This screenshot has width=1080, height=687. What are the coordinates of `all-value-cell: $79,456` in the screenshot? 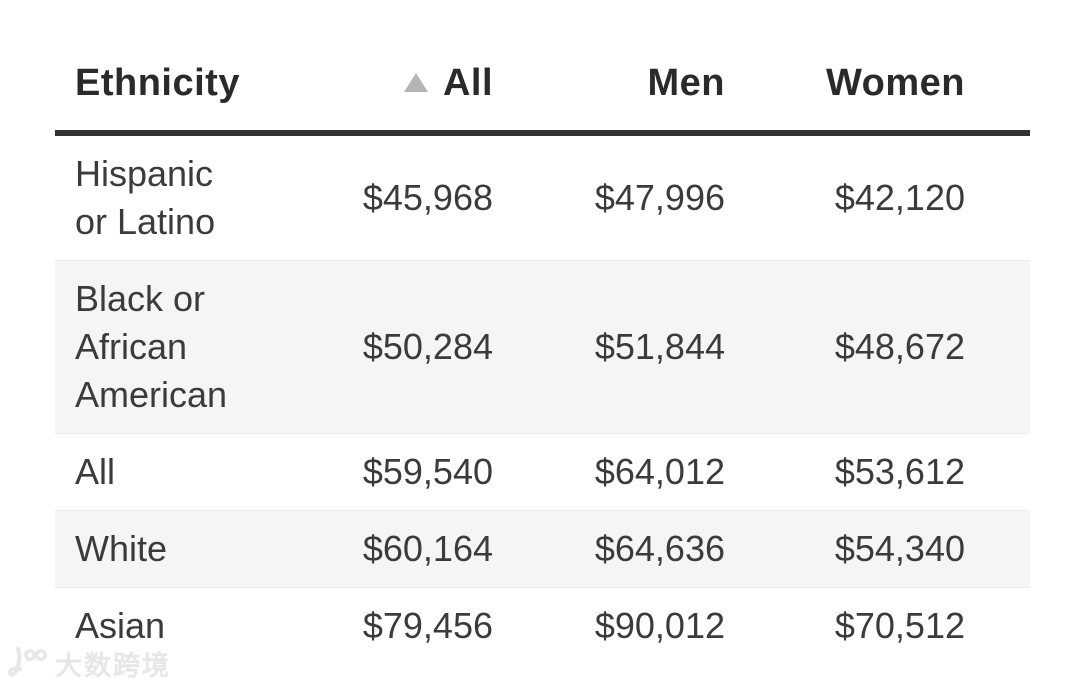 It's located at (427, 625).